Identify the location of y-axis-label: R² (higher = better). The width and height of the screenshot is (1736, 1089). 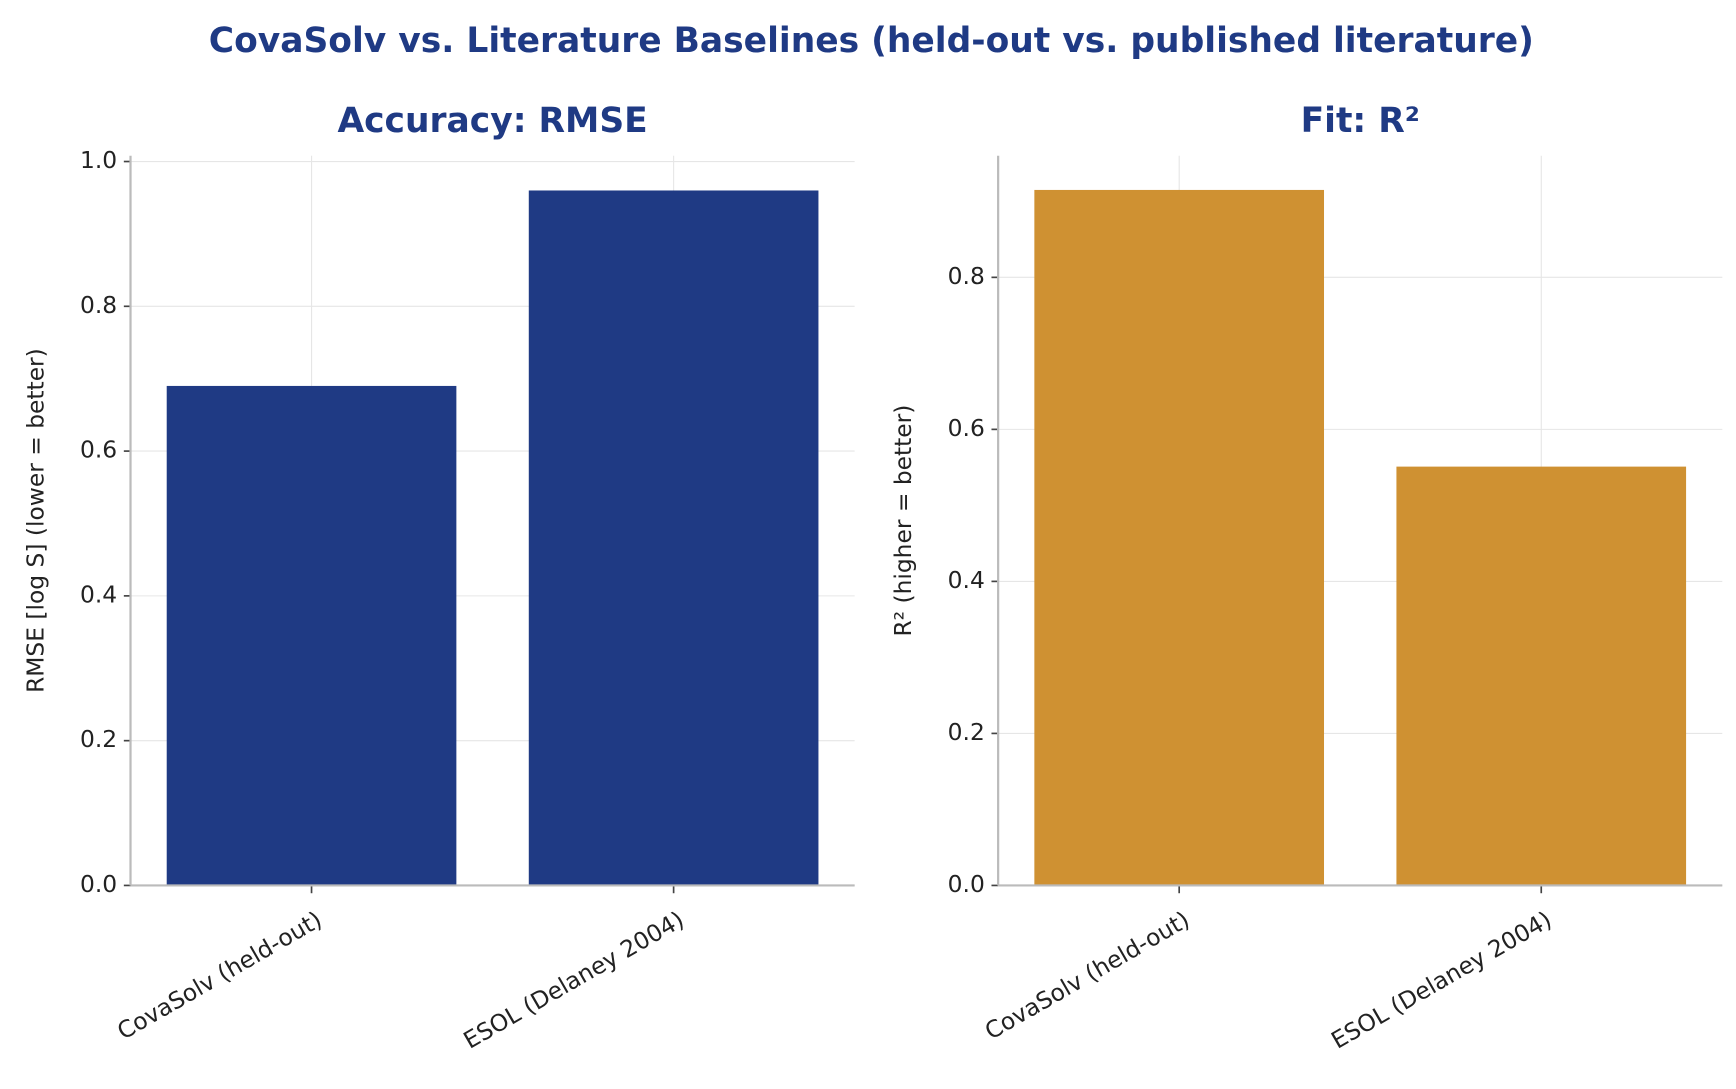
(903, 521).